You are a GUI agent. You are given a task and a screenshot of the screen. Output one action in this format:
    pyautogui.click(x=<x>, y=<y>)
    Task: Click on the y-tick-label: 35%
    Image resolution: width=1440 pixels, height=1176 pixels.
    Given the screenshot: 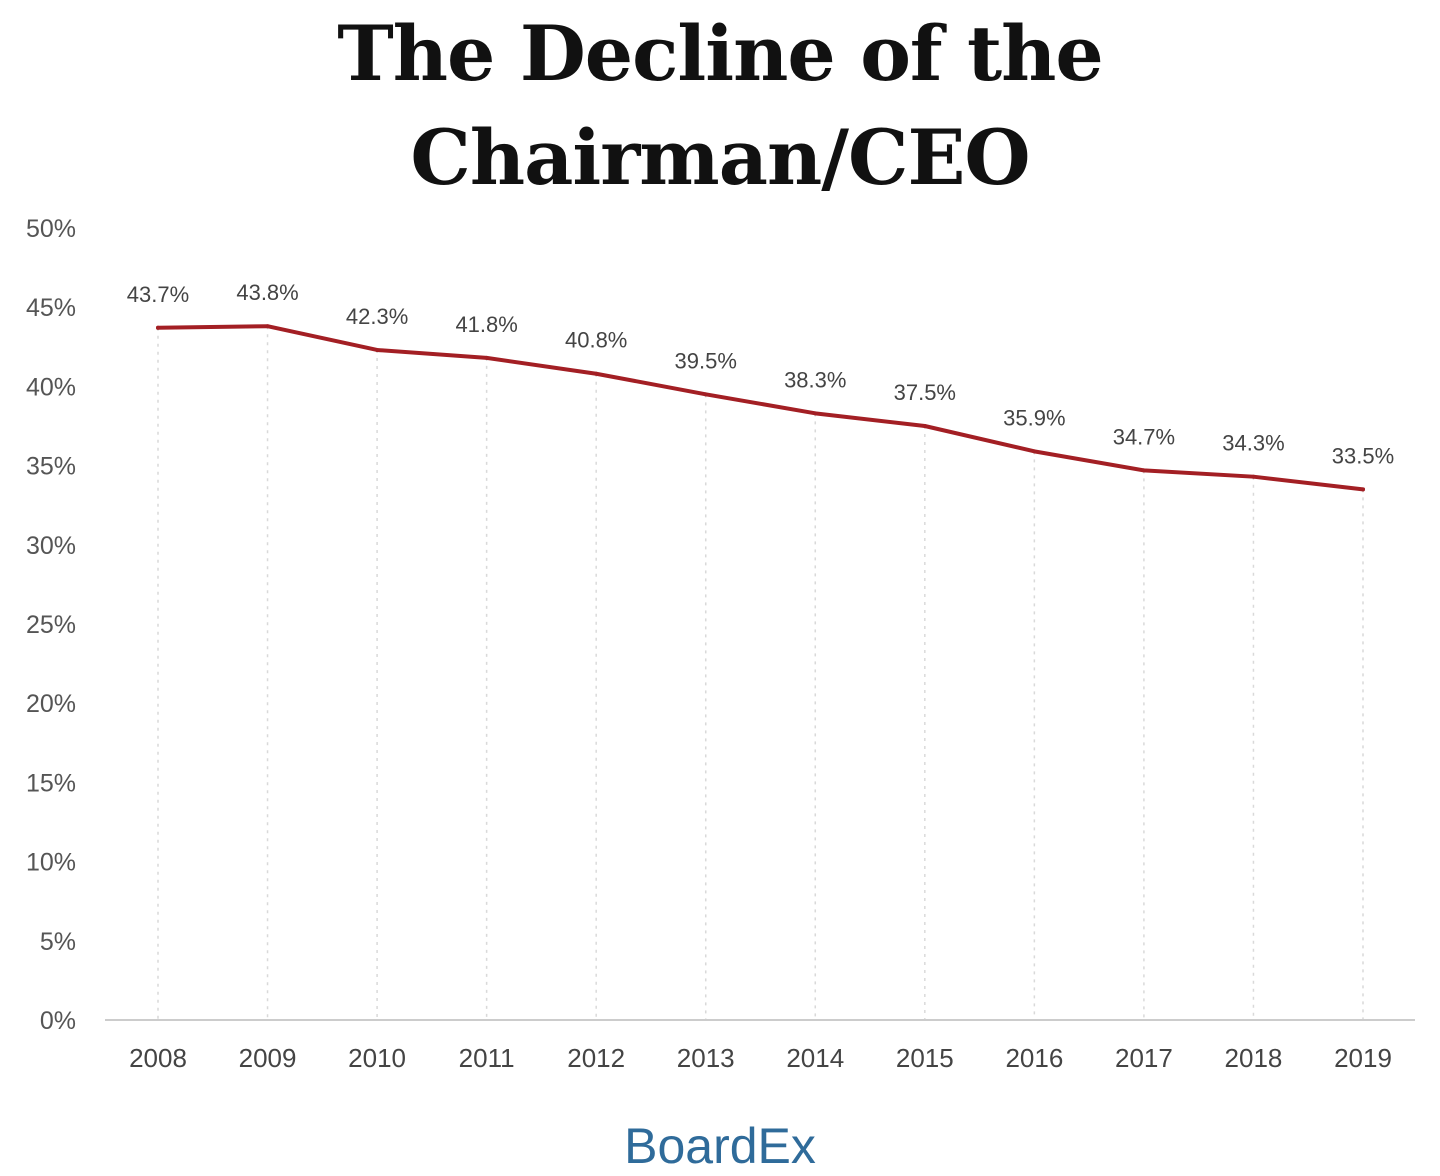 What is the action you would take?
    pyautogui.click(x=51, y=467)
    